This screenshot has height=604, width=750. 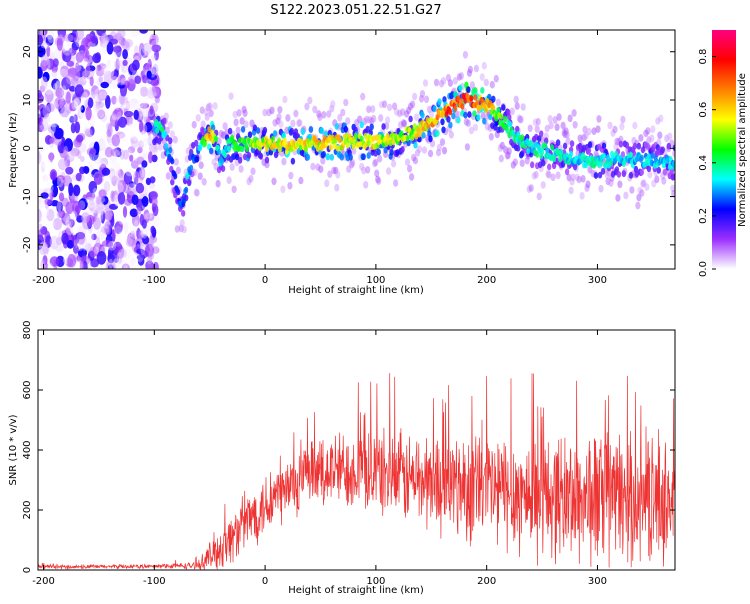 What do you see at coordinates (27, 100) in the screenshot?
I see `y-tick-label: 10` at bounding box center [27, 100].